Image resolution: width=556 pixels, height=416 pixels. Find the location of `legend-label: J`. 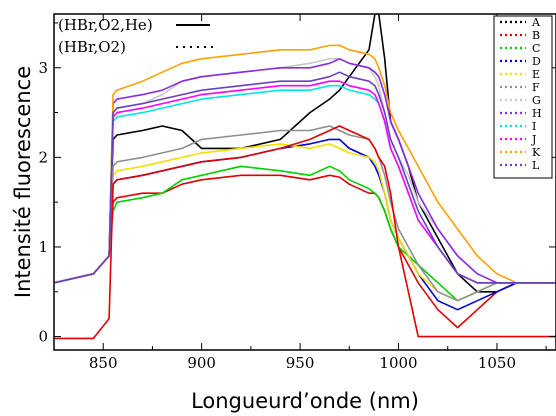

legend-label: J is located at coordinates (533, 139).